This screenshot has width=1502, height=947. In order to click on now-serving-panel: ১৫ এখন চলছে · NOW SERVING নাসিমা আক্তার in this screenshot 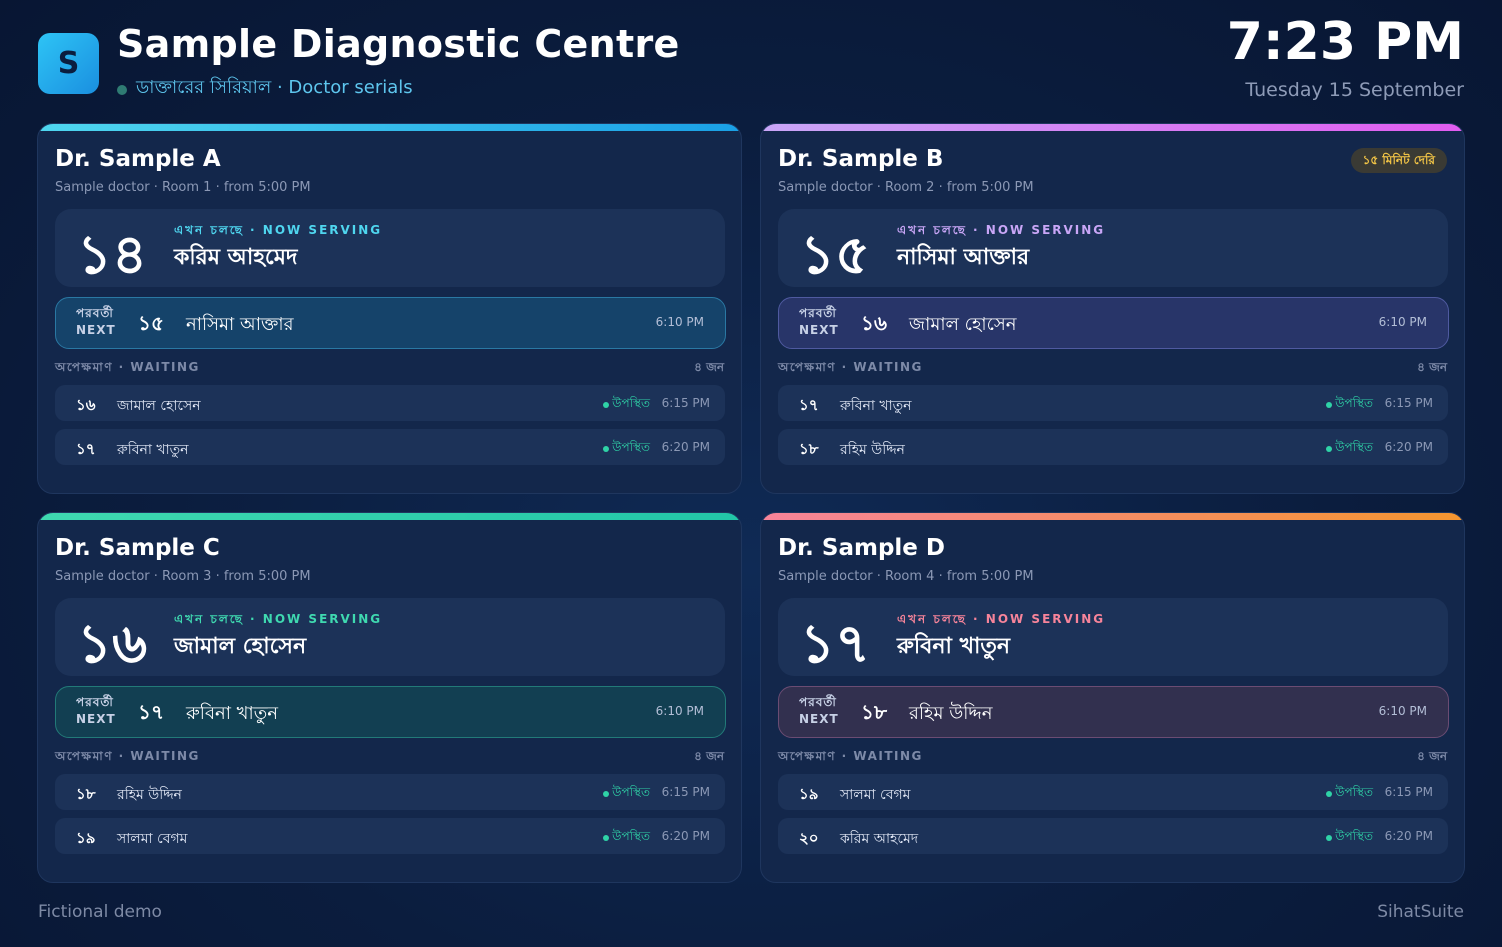, I will do `click(1113, 248)`.